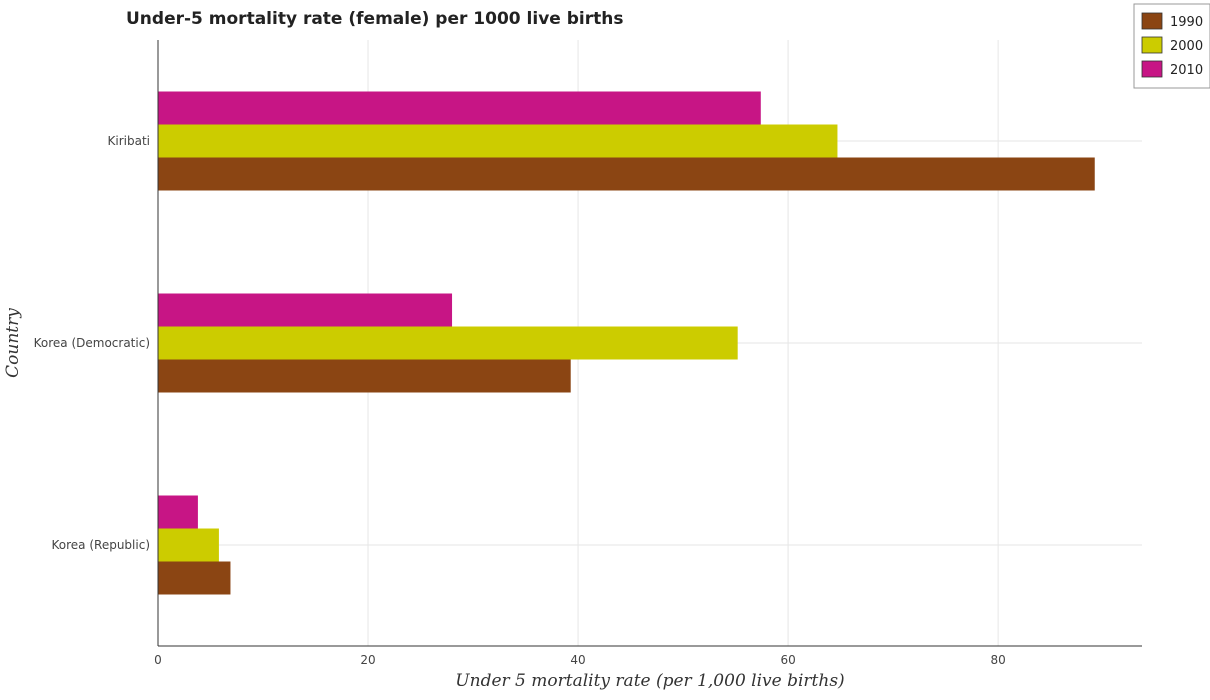 Image resolution: width=1210 pixels, height=700 pixels. Describe the element at coordinates (13, 343) in the screenshot. I see `y-axis-label: Country` at that location.